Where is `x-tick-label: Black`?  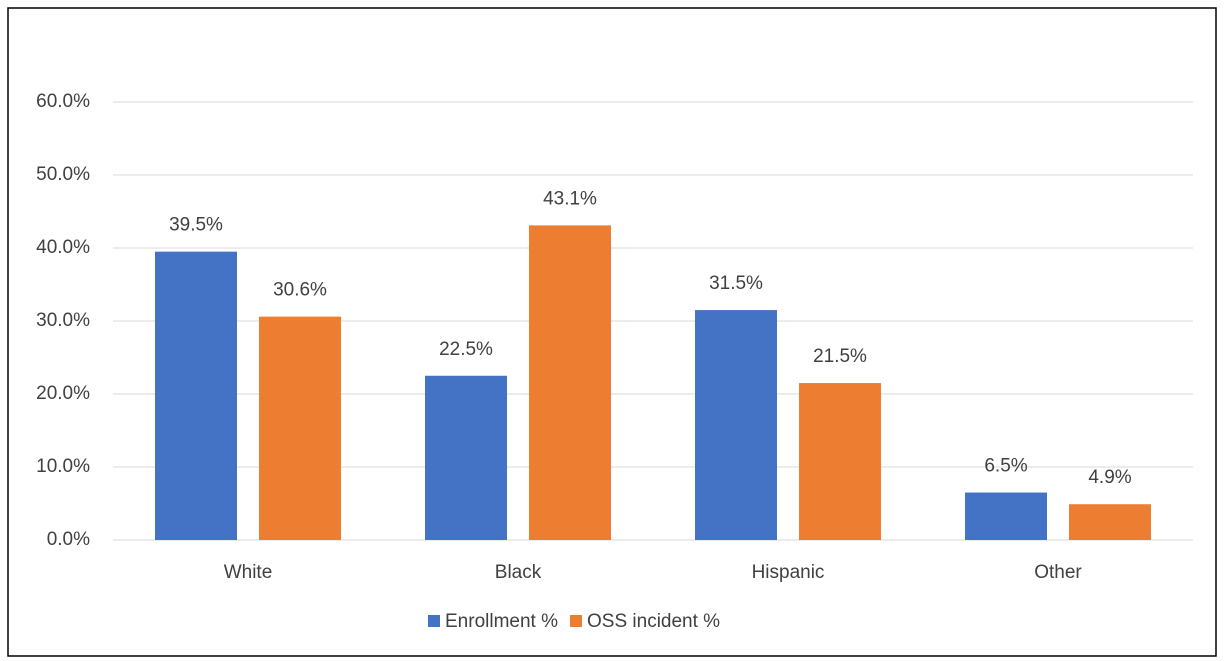
x-tick-label: Black is located at coordinates (518, 572).